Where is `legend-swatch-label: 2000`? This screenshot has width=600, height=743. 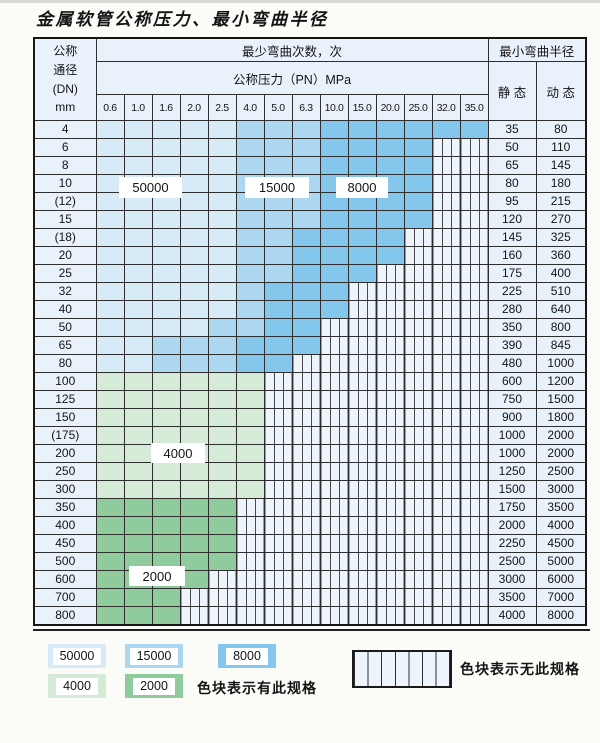 legend-swatch-label: 2000 is located at coordinates (154, 686).